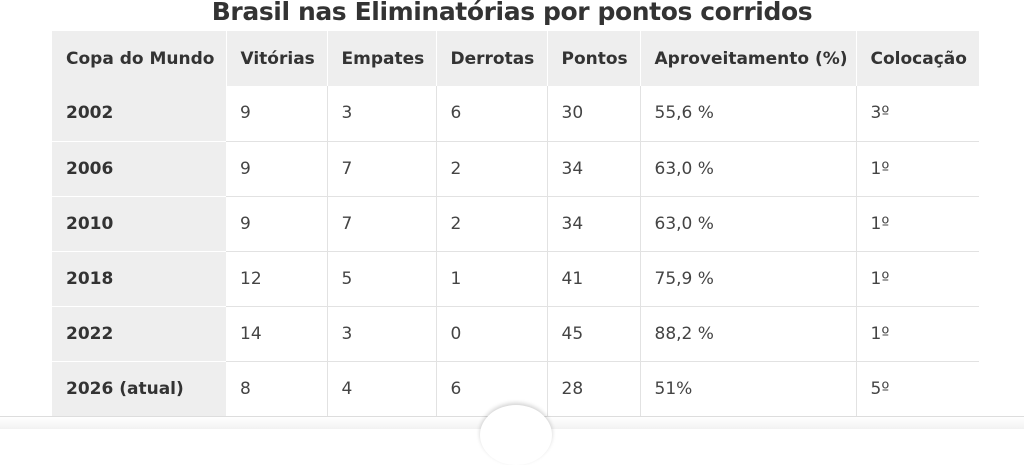  I want to click on cell-copa: 2018, so click(139, 279).